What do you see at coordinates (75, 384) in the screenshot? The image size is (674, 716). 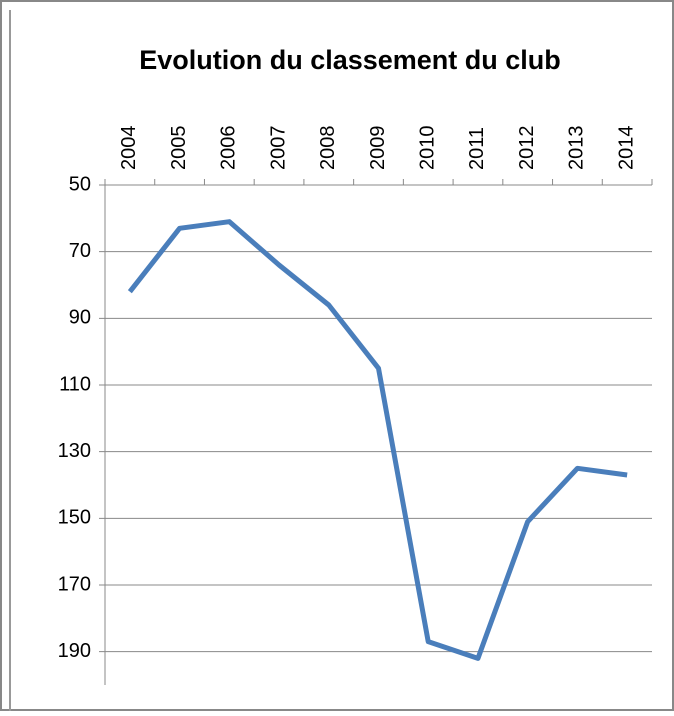 I see `y-tick-label: 110` at bounding box center [75, 384].